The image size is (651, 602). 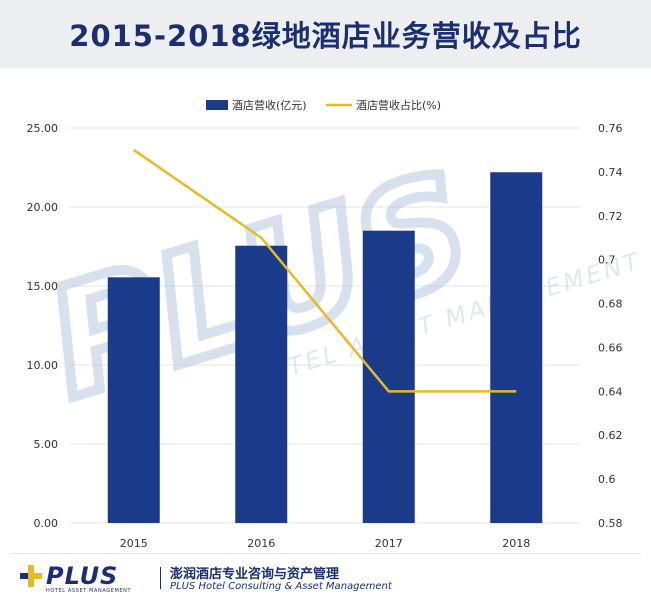 What do you see at coordinates (217, 105) in the screenshot?
I see `legend-bar-swatch` at bounding box center [217, 105].